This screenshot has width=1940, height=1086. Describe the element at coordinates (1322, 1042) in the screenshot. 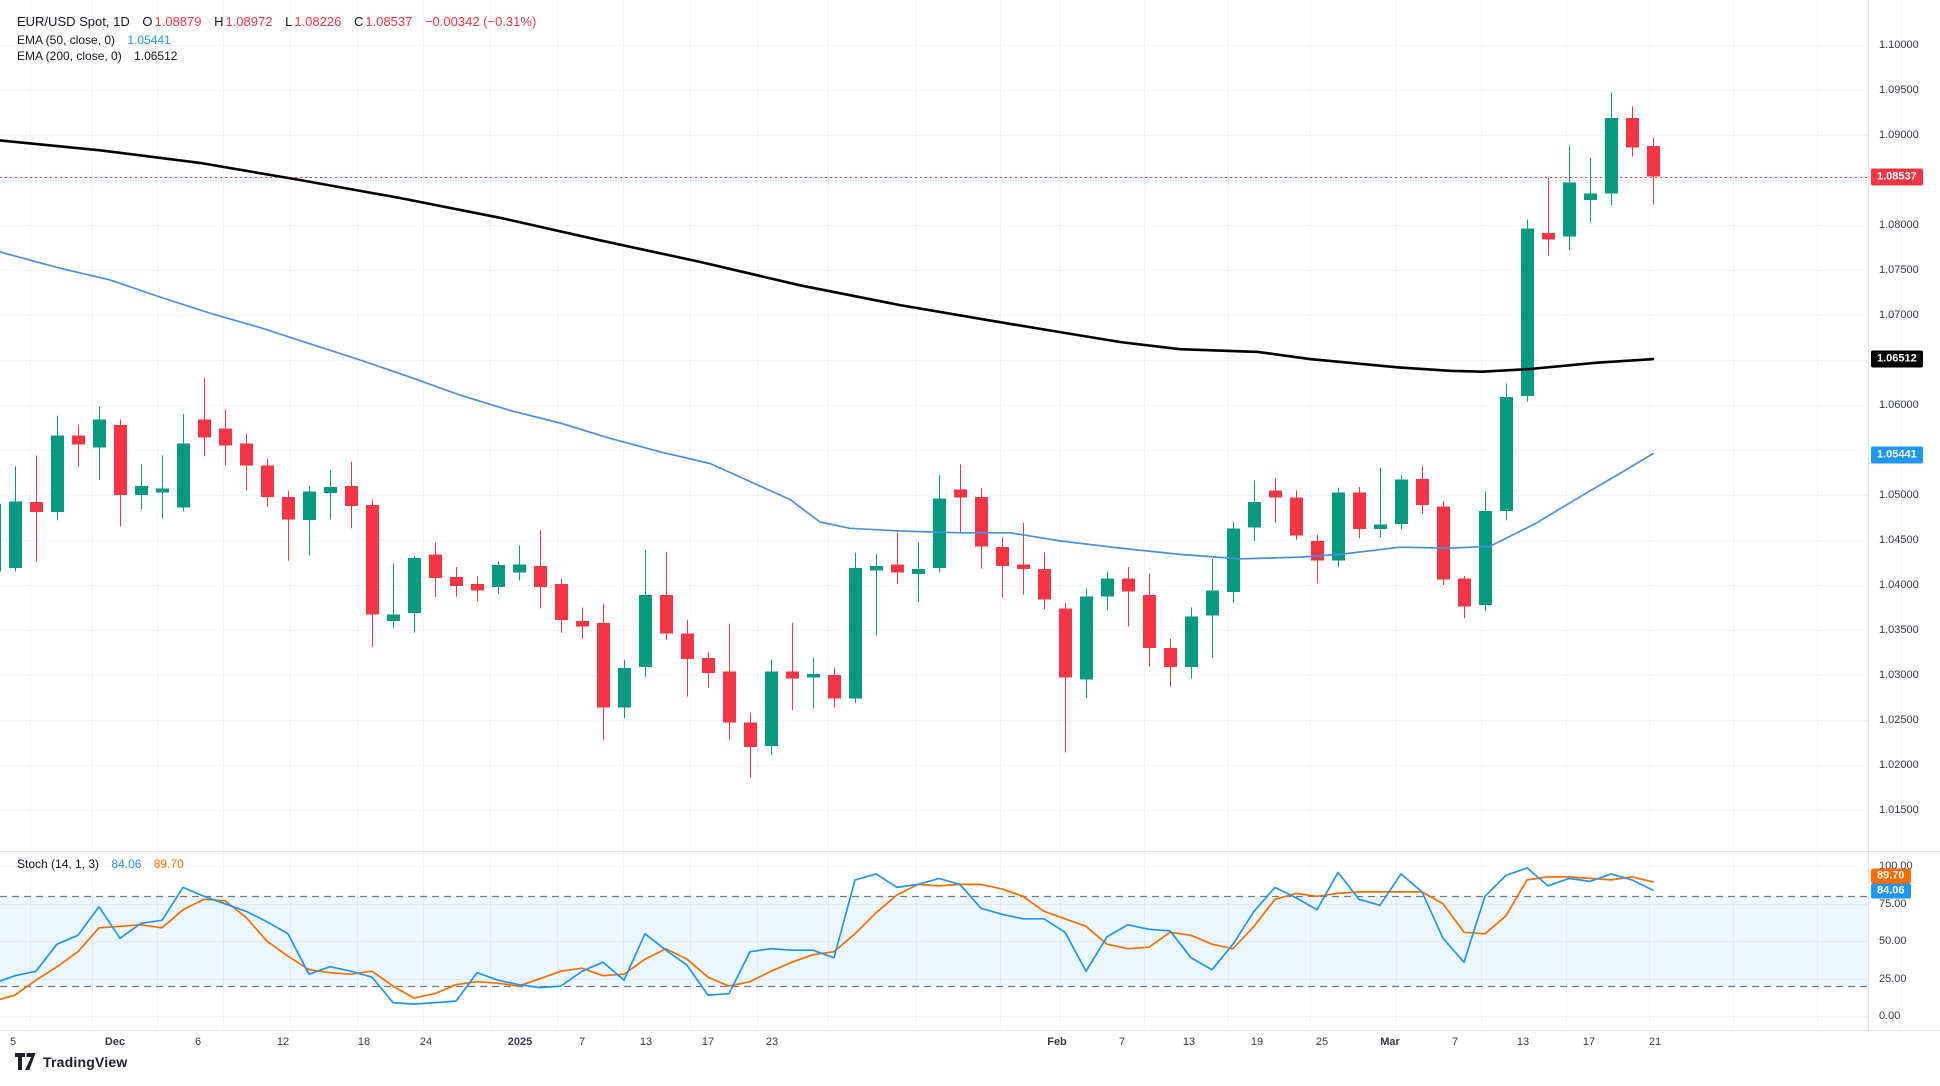

I see `time-axis-label: 25` at that location.